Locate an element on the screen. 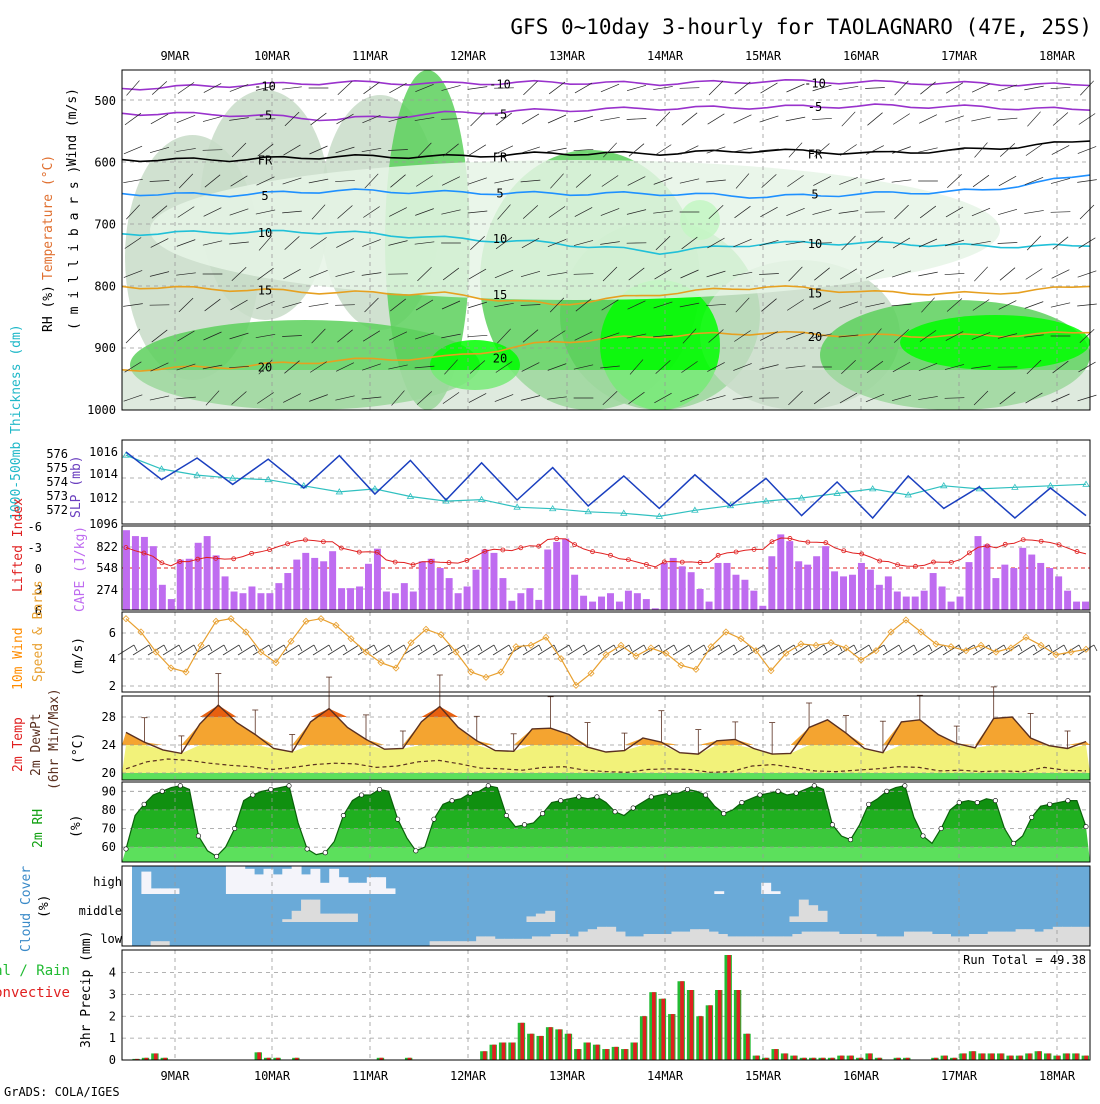  cloud-label: Cloud Cover is located at coordinates (26, 909).